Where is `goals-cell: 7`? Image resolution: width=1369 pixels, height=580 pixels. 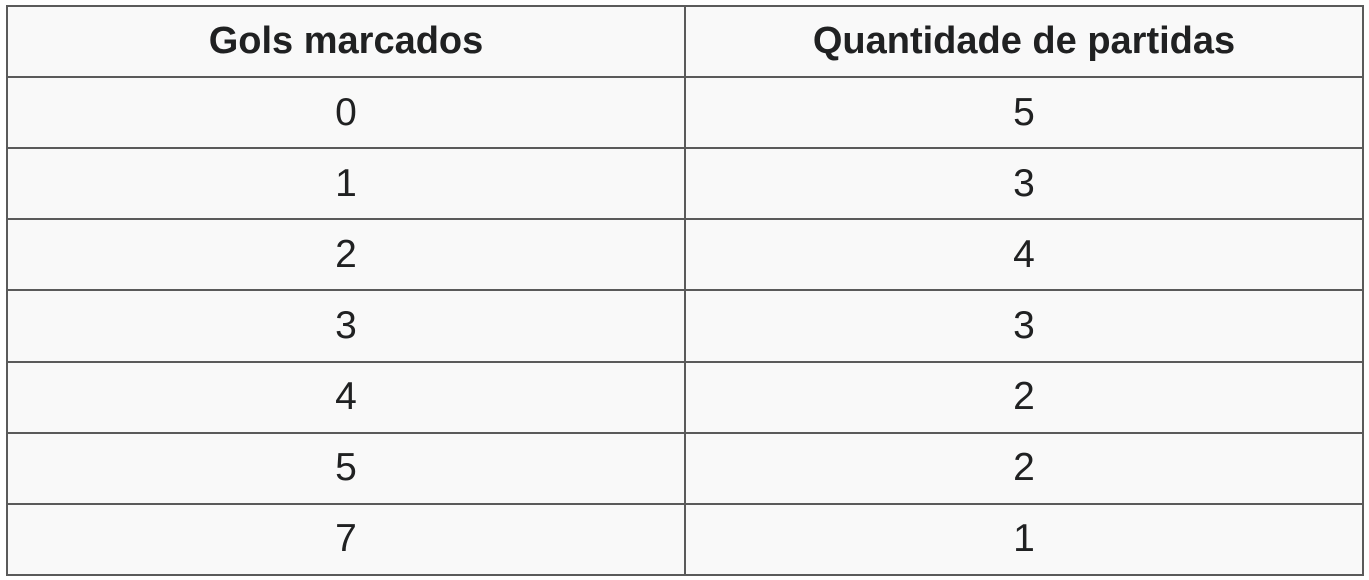 goals-cell: 7 is located at coordinates (346, 539).